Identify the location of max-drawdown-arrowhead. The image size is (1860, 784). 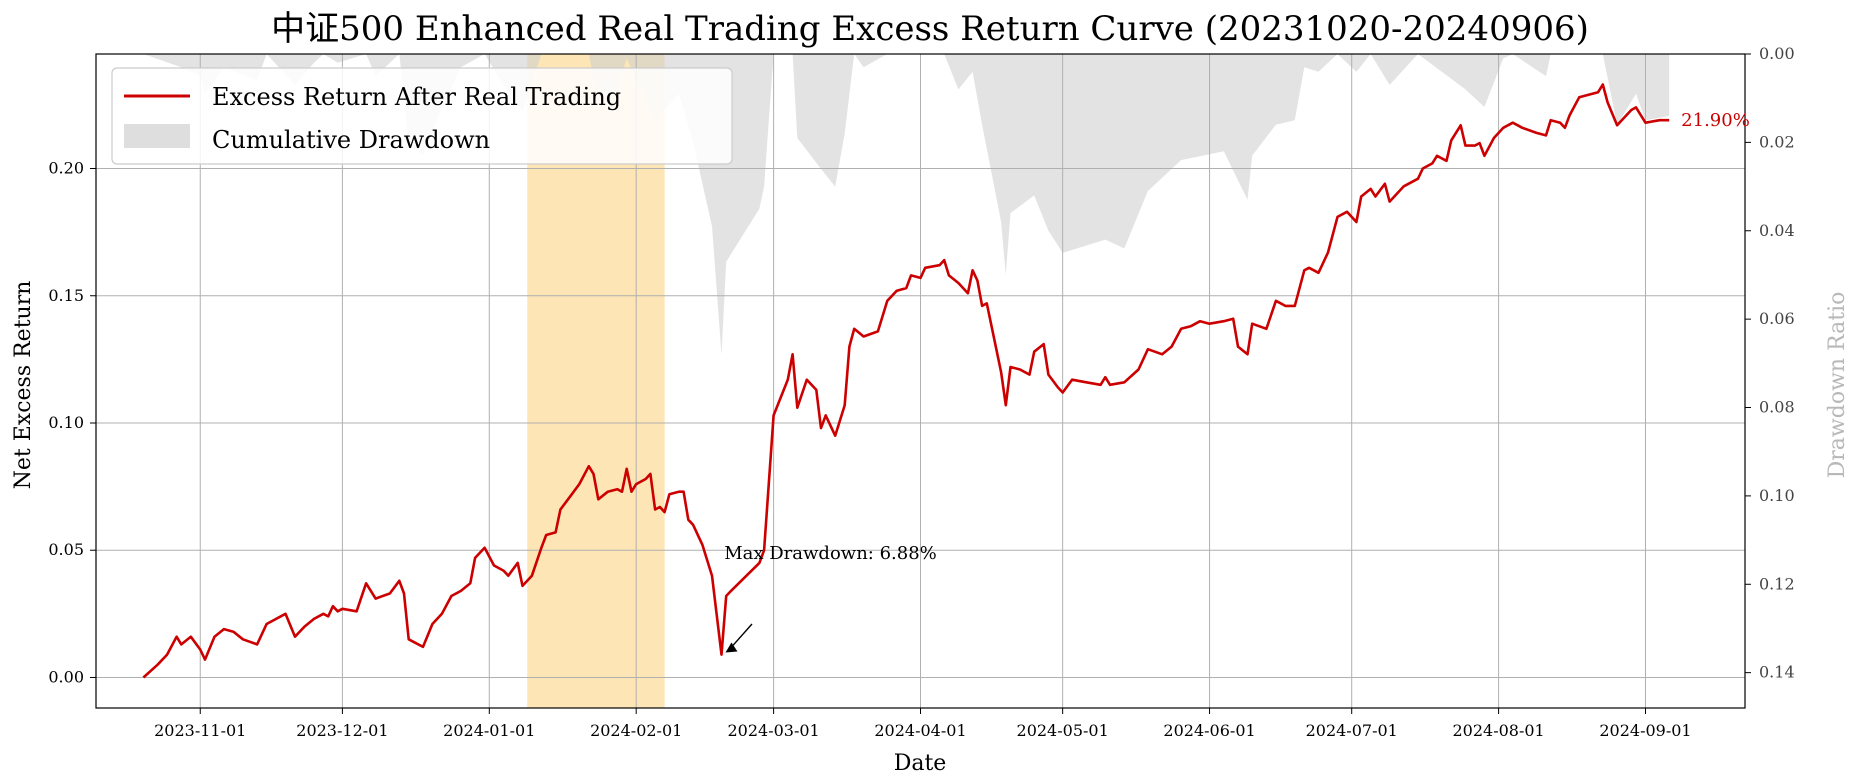
(731, 647).